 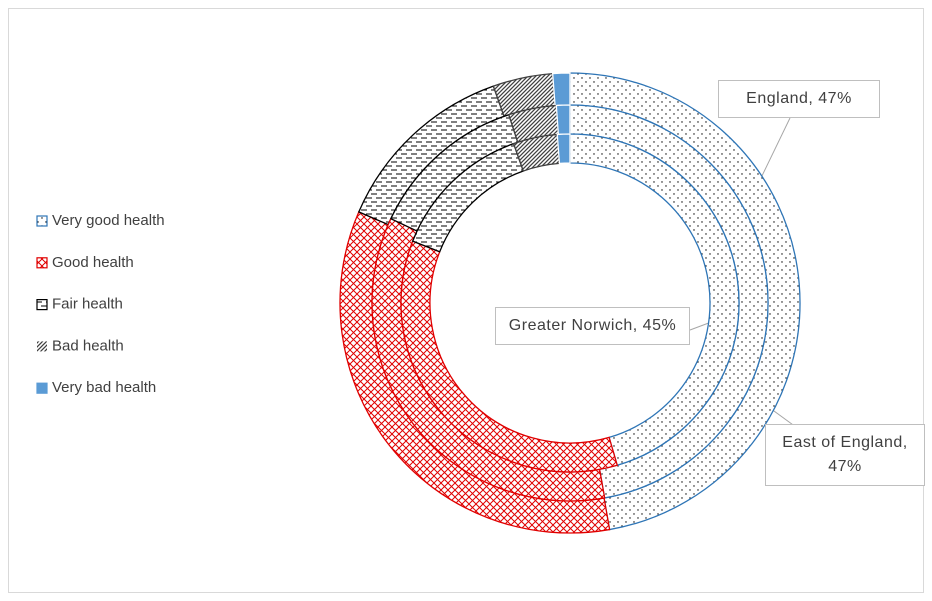 I want to click on data-label: East of England, 47%, so click(x=845, y=455).